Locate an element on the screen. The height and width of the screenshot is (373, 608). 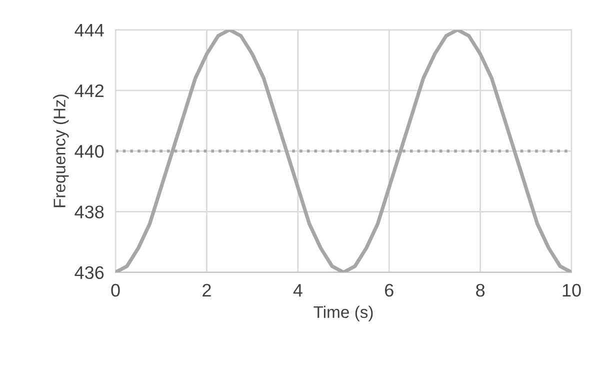
x-tick-label: 2 is located at coordinates (206, 290).